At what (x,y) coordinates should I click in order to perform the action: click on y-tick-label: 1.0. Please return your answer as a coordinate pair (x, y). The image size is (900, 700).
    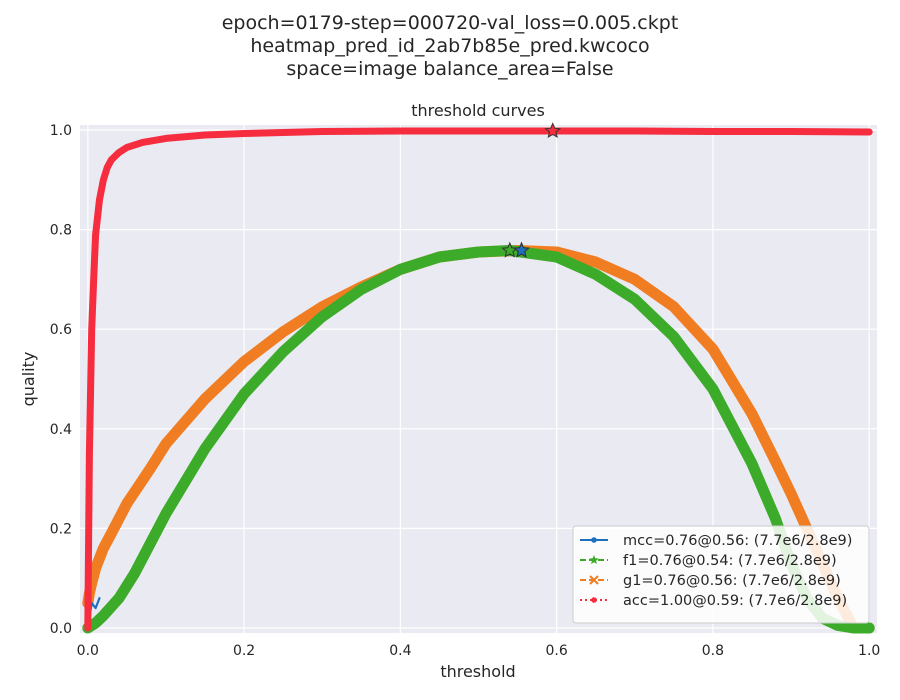
    Looking at the image, I should click on (61, 131).